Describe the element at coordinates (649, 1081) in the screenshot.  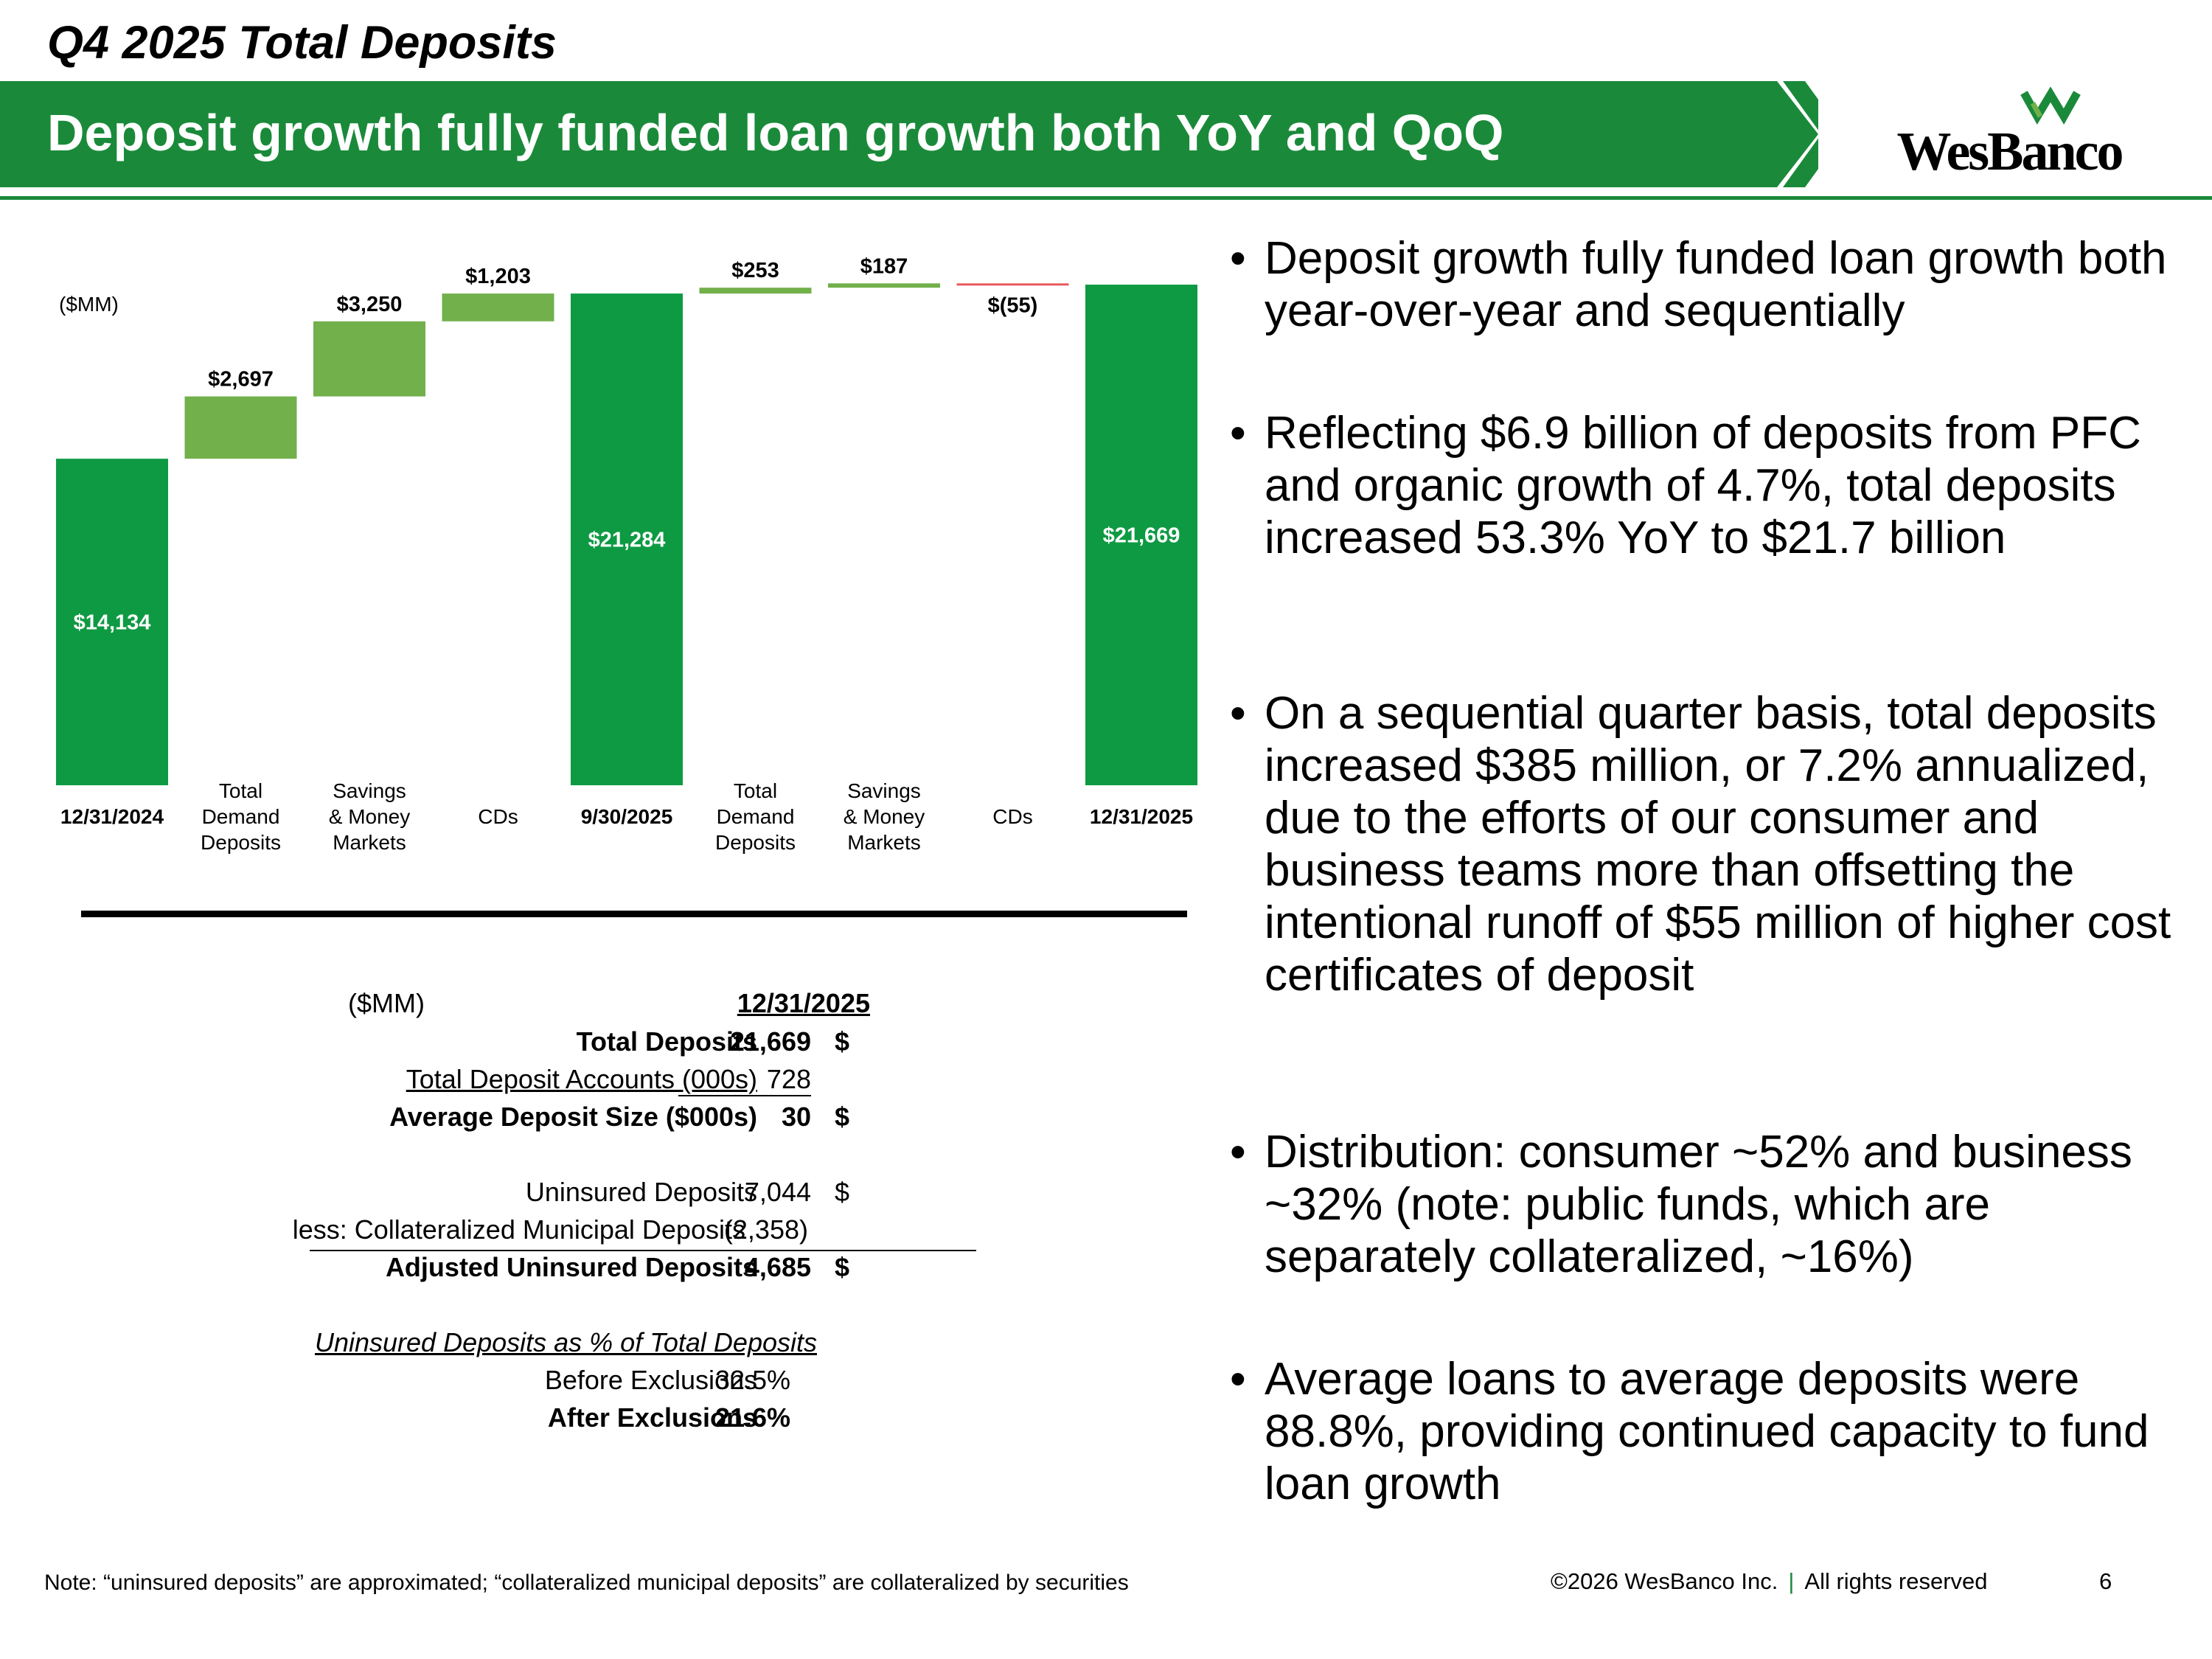
I see `row-deposit-accounts: Total Deposit Accounts (000s) 728` at that location.